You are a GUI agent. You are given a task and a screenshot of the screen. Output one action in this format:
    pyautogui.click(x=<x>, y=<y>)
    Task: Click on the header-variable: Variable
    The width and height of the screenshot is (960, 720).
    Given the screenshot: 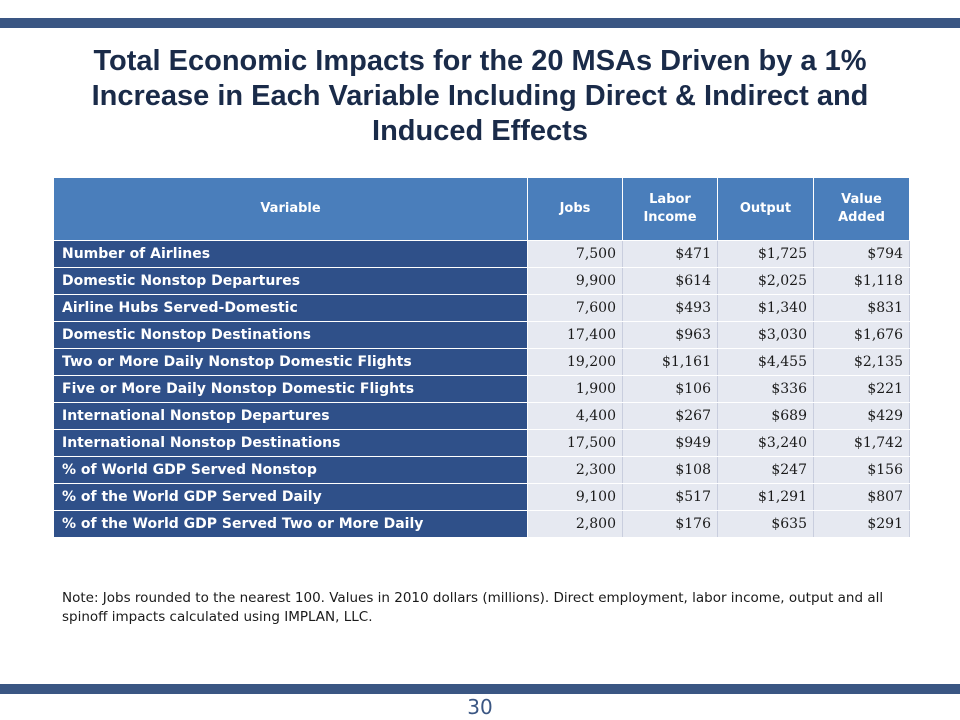 What is the action you would take?
    pyautogui.click(x=290, y=209)
    